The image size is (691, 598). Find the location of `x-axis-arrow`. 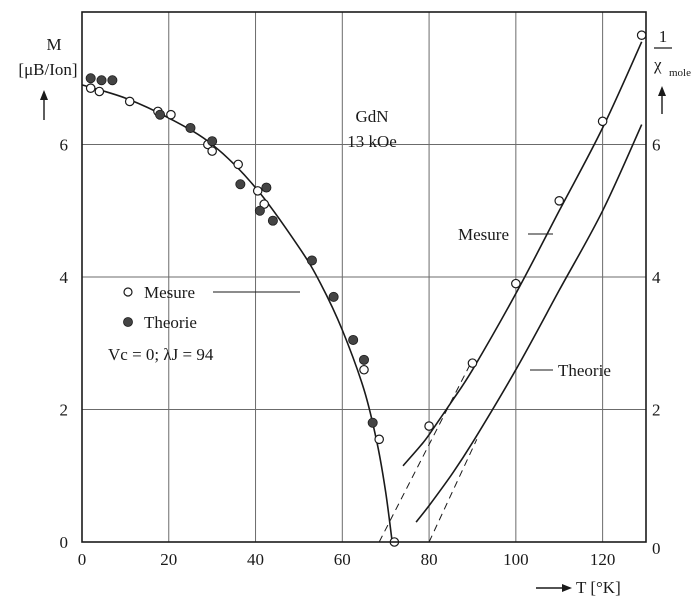

x-axis-arrow is located at coordinates (554, 588).